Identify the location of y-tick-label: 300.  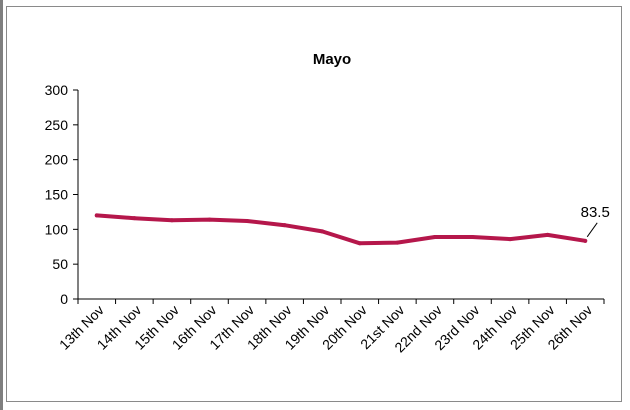
(57, 90).